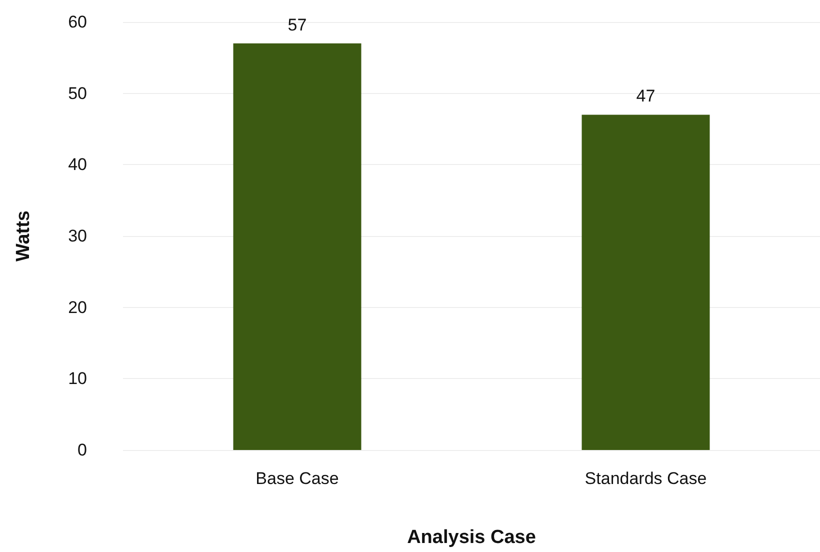 This screenshot has height=552, width=820. I want to click on y-tick-label: 10, so click(77, 378).